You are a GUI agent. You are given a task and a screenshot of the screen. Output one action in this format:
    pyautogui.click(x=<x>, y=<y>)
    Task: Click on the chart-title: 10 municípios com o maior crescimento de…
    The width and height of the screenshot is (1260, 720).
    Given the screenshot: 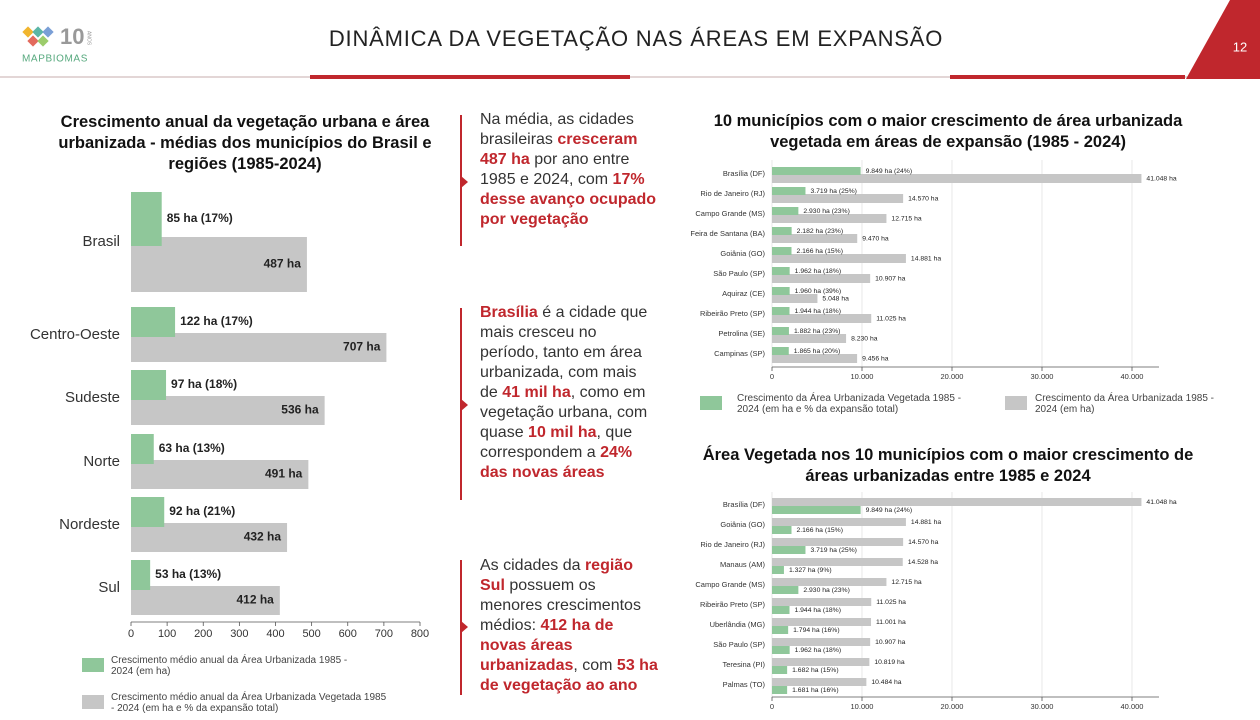 What is the action you would take?
    pyautogui.click(x=948, y=131)
    